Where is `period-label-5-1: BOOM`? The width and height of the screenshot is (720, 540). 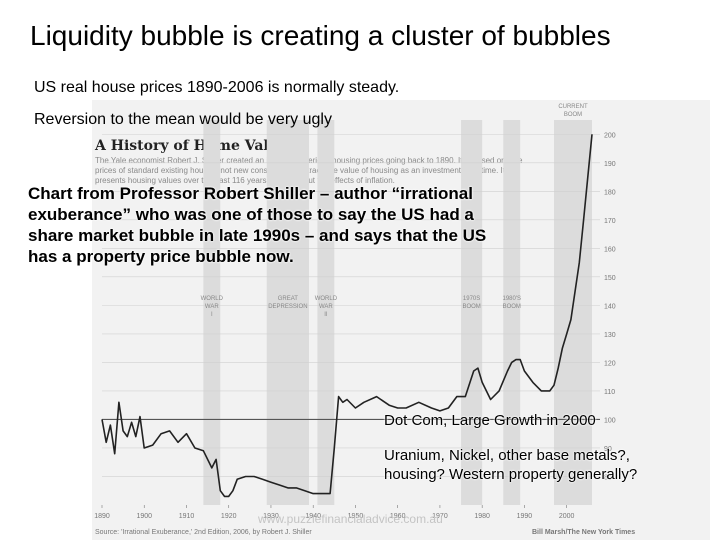
period-label-5-1: BOOM is located at coordinates (573, 115).